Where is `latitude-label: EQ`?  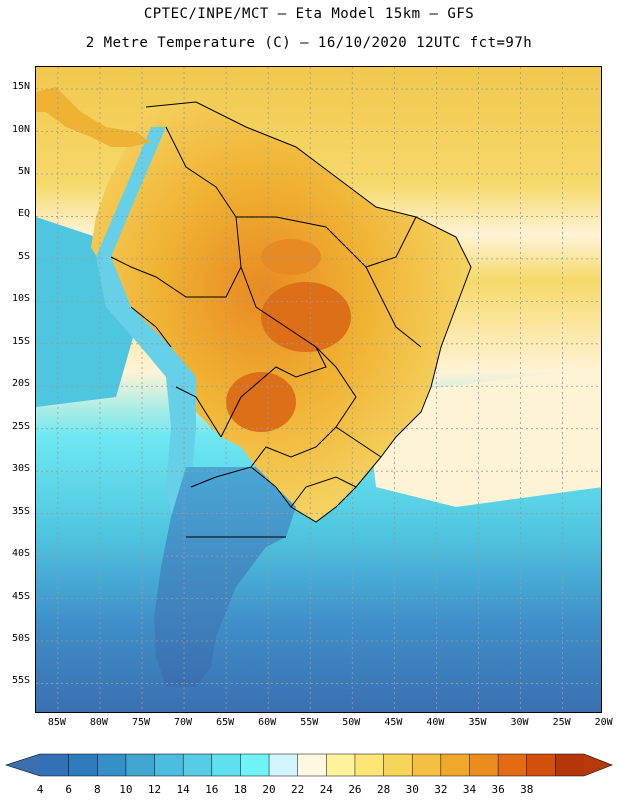
latitude-label: EQ is located at coordinates (23, 214).